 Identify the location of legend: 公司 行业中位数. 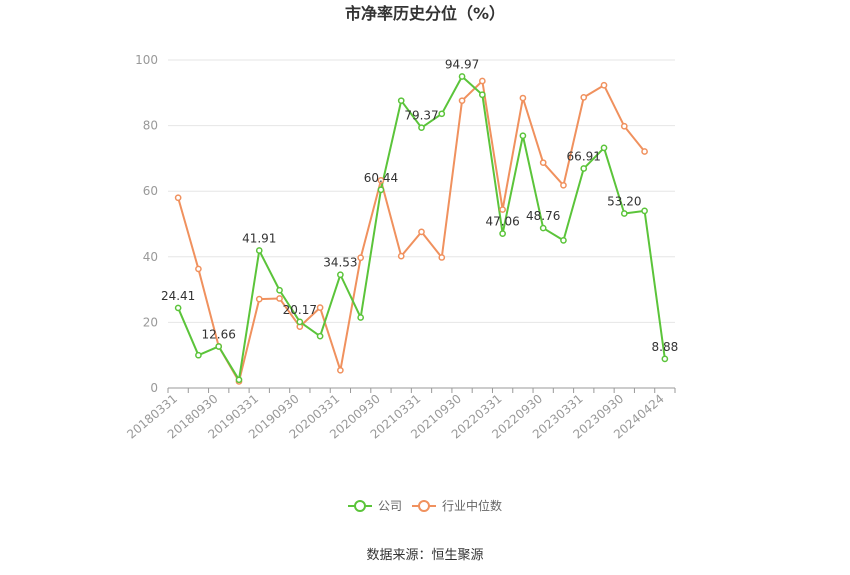
(425, 505).